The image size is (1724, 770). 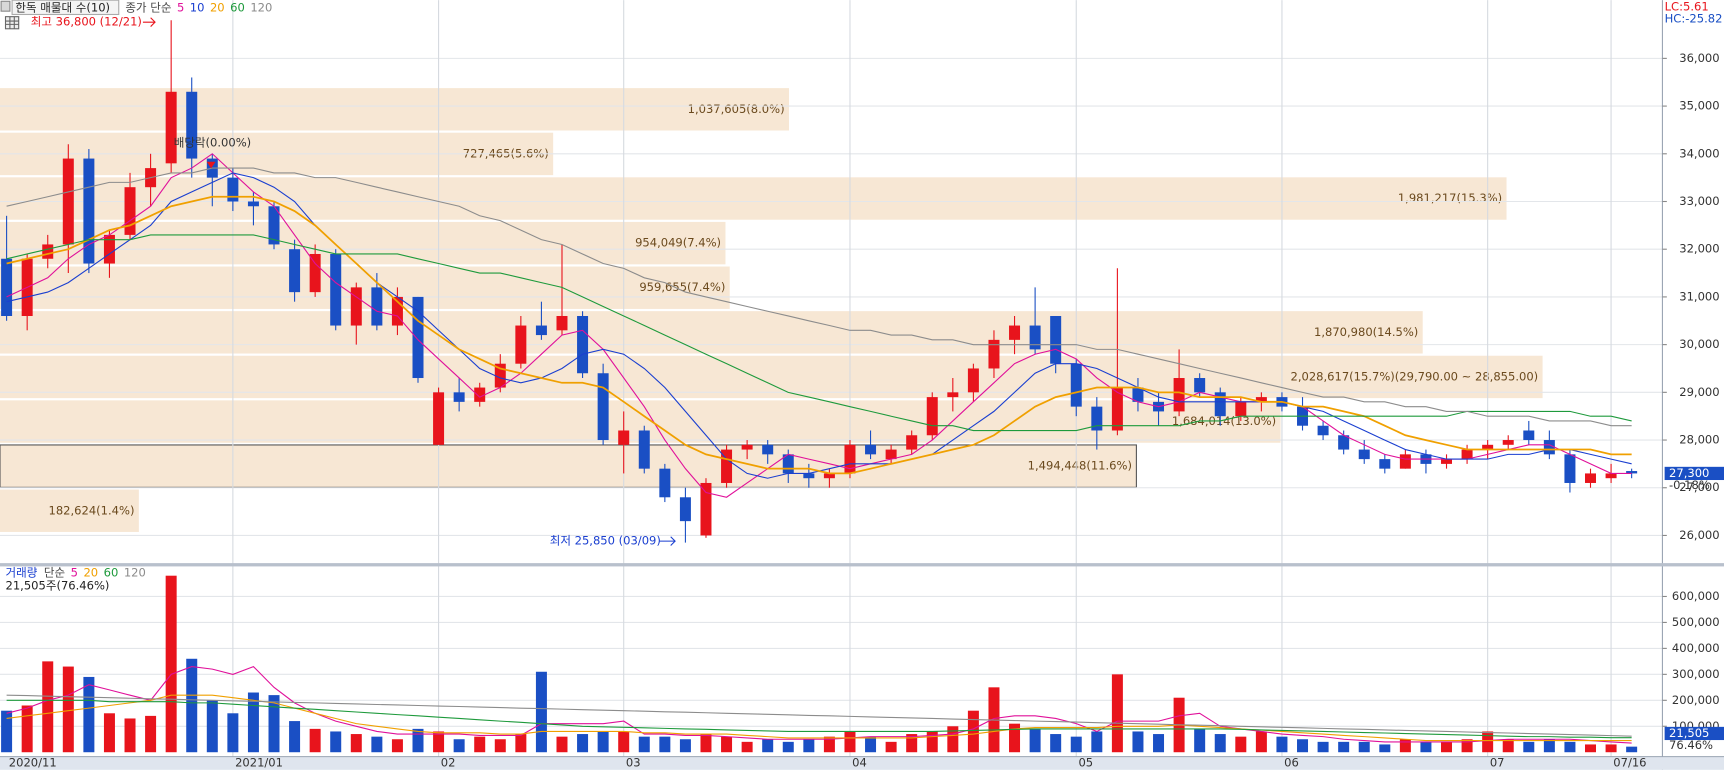 What do you see at coordinates (259, 763) in the screenshot?
I see `x-tick-label: 2021/01` at bounding box center [259, 763].